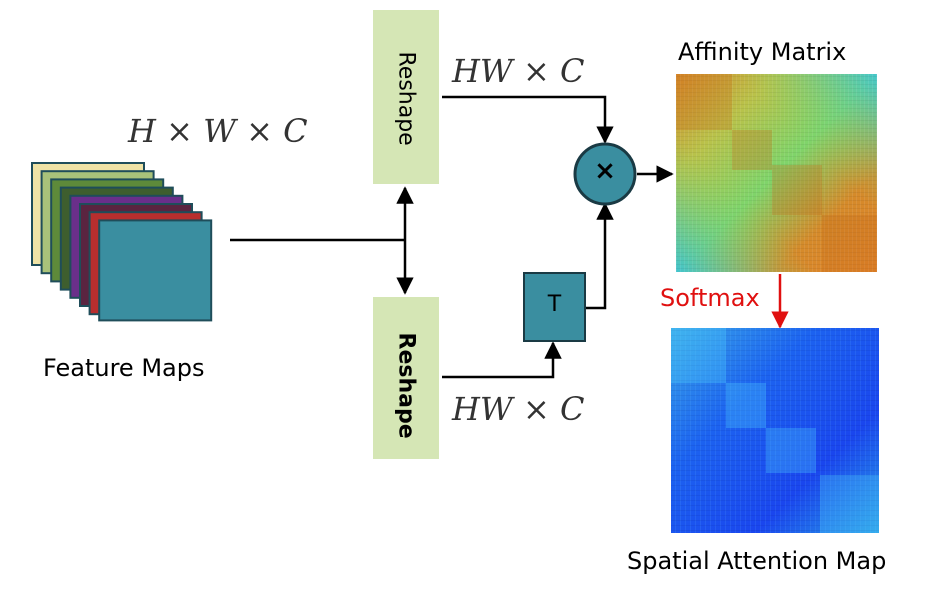 Image resolution: width=947 pixels, height=594 pixels. Describe the element at coordinates (572, 71) in the screenshot. I see `top-dim-c: C` at that location.